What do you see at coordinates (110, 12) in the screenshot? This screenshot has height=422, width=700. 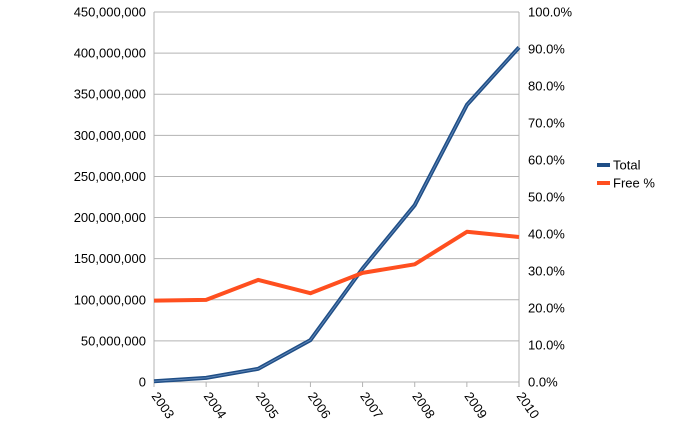 I see `y-tick-label: 450,000,000` at bounding box center [110, 12].